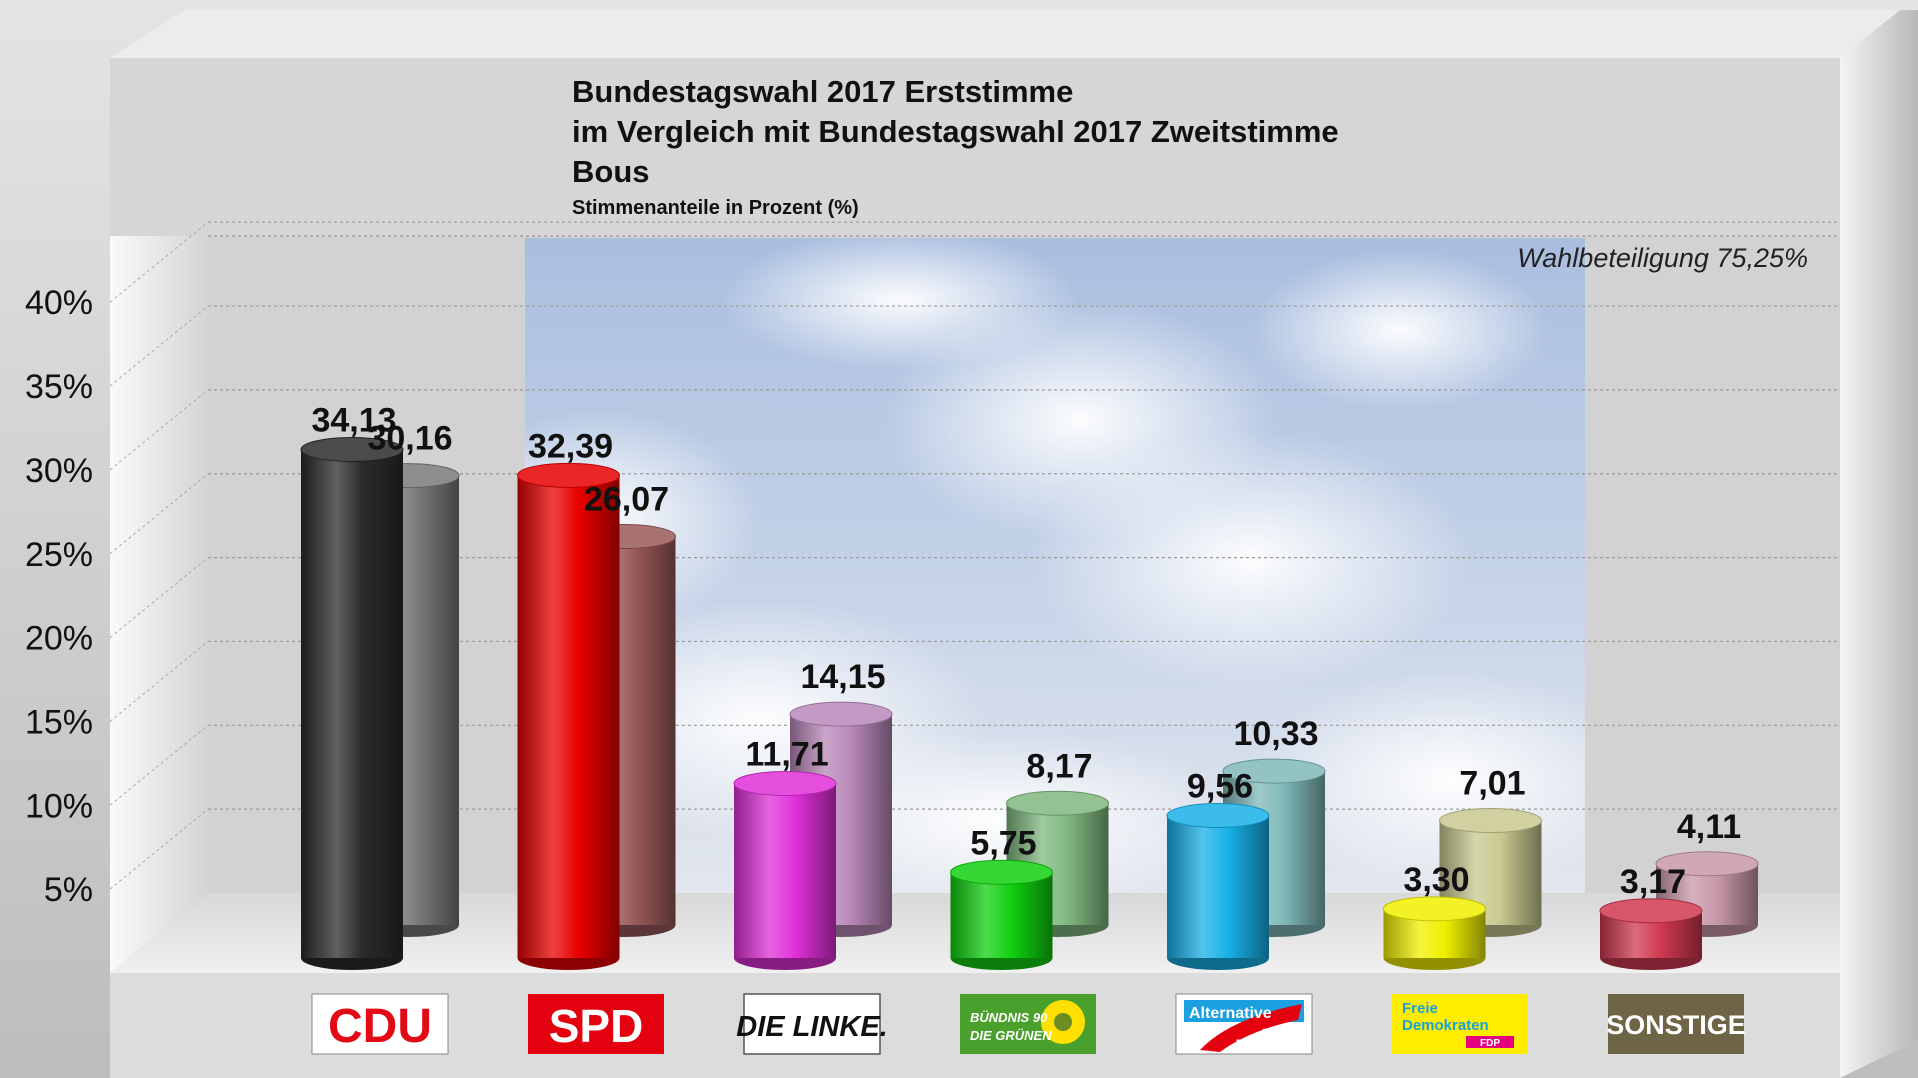 The height and width of the screenshot is (1078, 1918). I want to click on value-label-zweitstimme: 10,33, so click(1275, 734).